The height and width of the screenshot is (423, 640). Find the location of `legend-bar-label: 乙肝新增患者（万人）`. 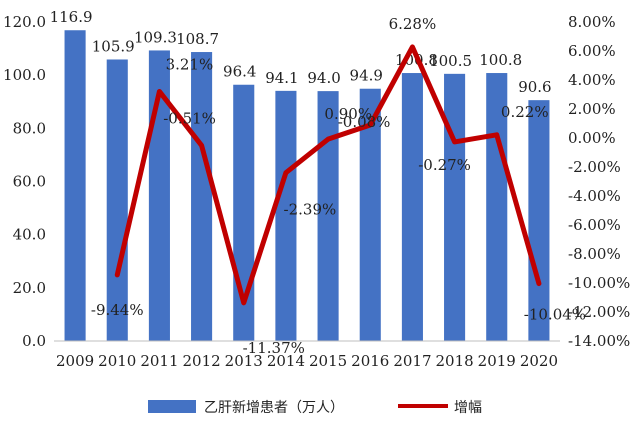

legend-bar-label: 乙肝新增患者（万人） is located at coordinates (274, 408).